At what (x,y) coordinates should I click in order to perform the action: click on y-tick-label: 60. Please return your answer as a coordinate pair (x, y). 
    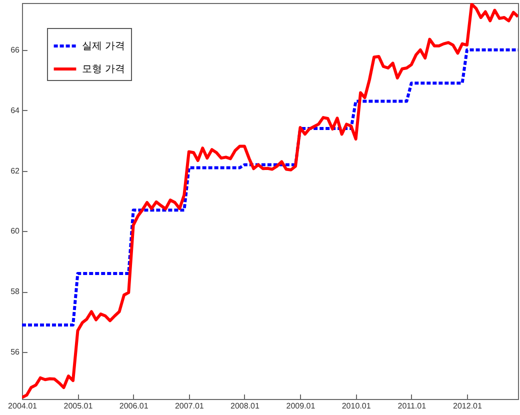
    Looking at the image, I should click on (15, 231).